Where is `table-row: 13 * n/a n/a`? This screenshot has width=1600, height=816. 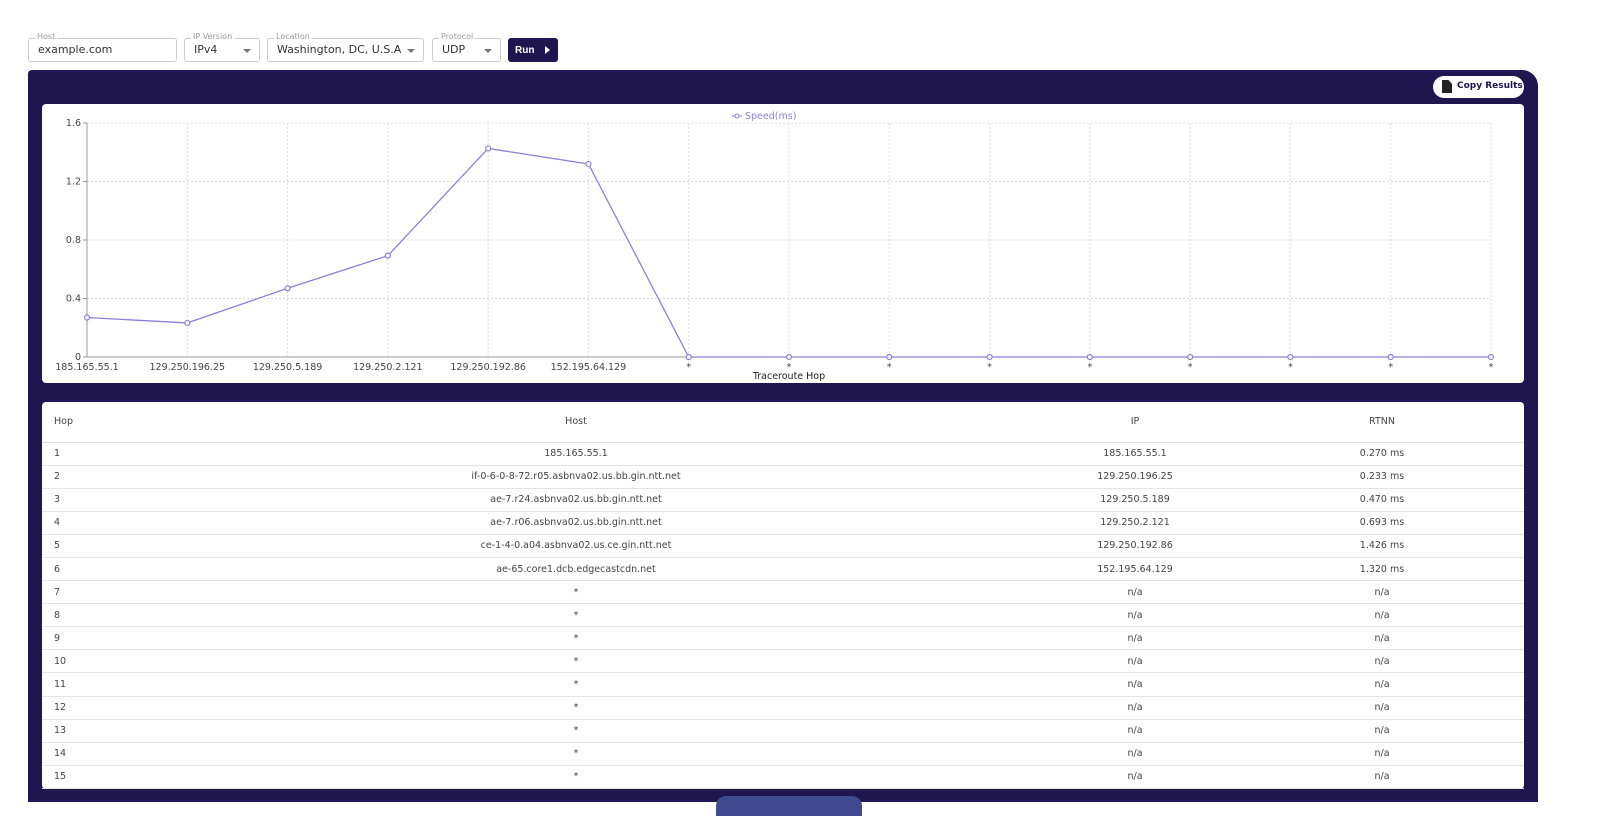
table-row: 13 * n/a n/a is located at coordinates (783, 731).